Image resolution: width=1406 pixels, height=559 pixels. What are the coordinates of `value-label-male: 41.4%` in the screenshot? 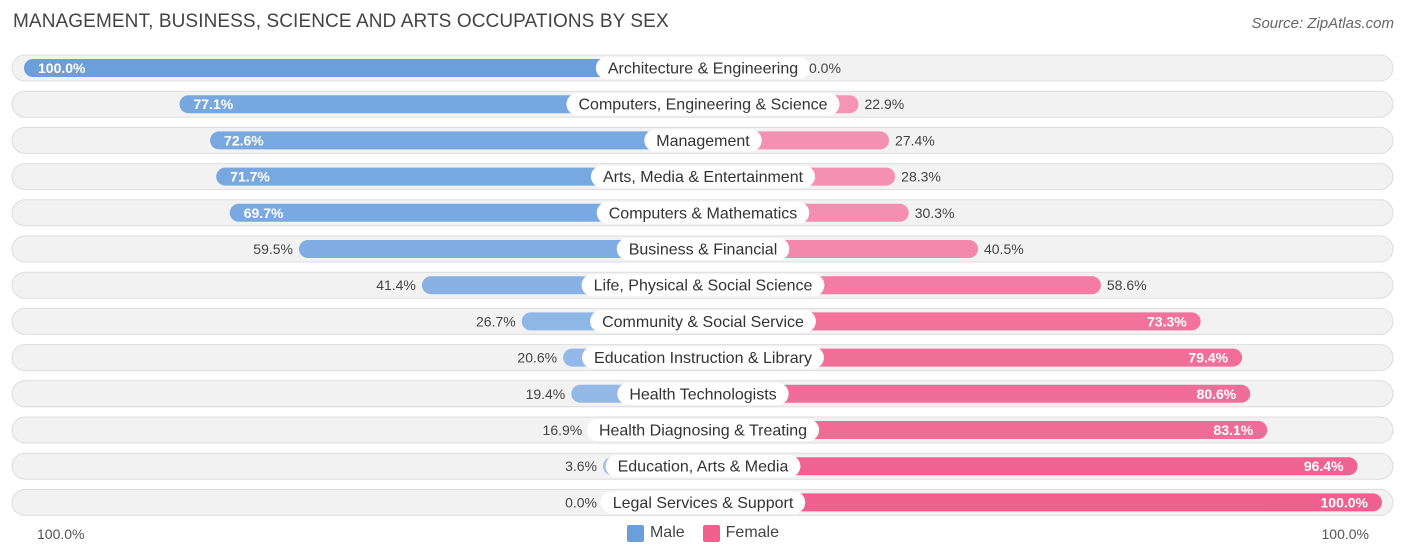 It's located at (396, 285).